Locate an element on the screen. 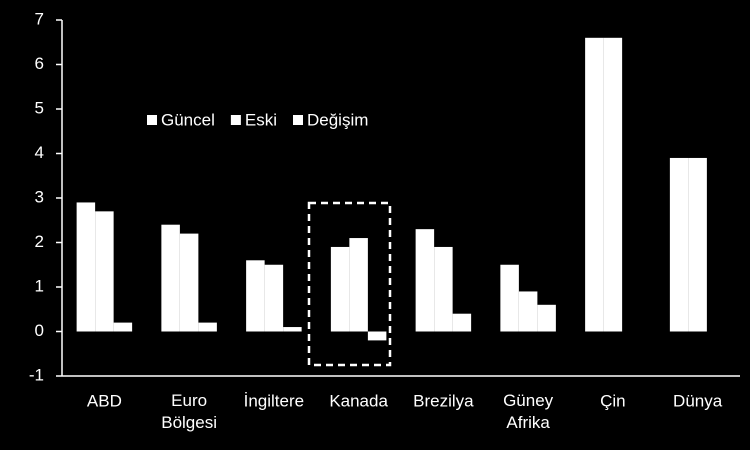  x-tick-label: Euro Bölgesi is located at coordinates (189, 411).